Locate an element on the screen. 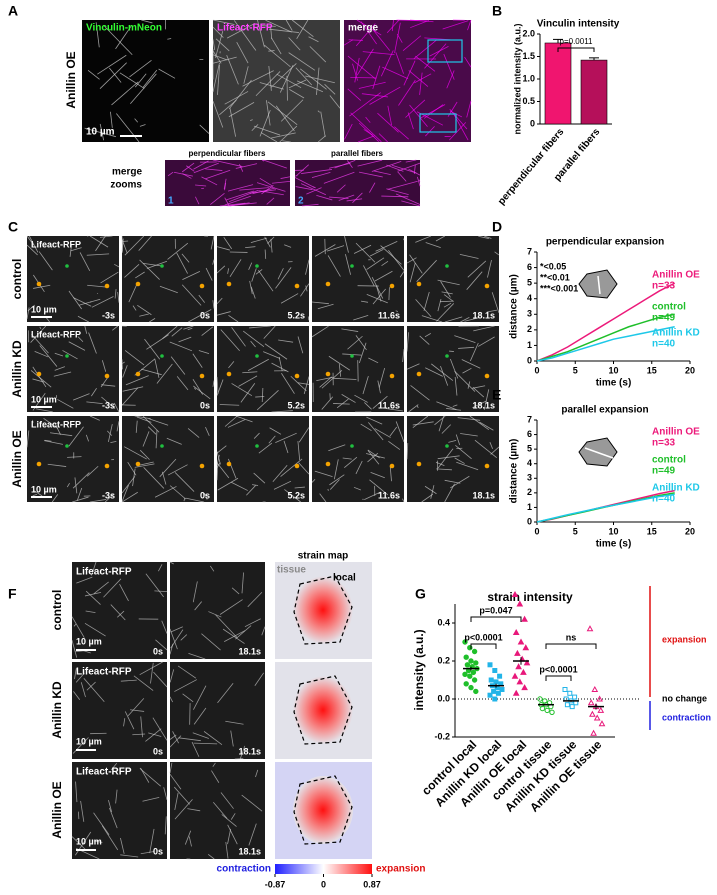 The image size is (717, 895). y-axis-title: normalized intensity (a.u.) is located at coordinates (517, 78).